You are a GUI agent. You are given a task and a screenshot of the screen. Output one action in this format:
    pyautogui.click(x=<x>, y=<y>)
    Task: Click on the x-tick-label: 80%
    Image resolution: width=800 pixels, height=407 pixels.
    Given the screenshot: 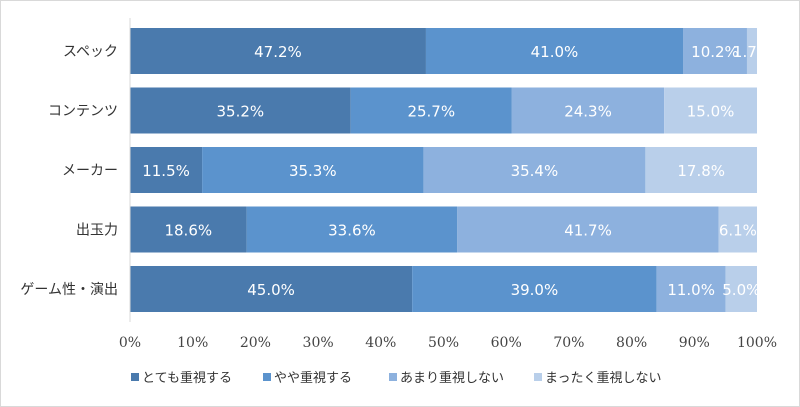 What is the action you would take?
    pyautogui.click(x=631, y=343)
    